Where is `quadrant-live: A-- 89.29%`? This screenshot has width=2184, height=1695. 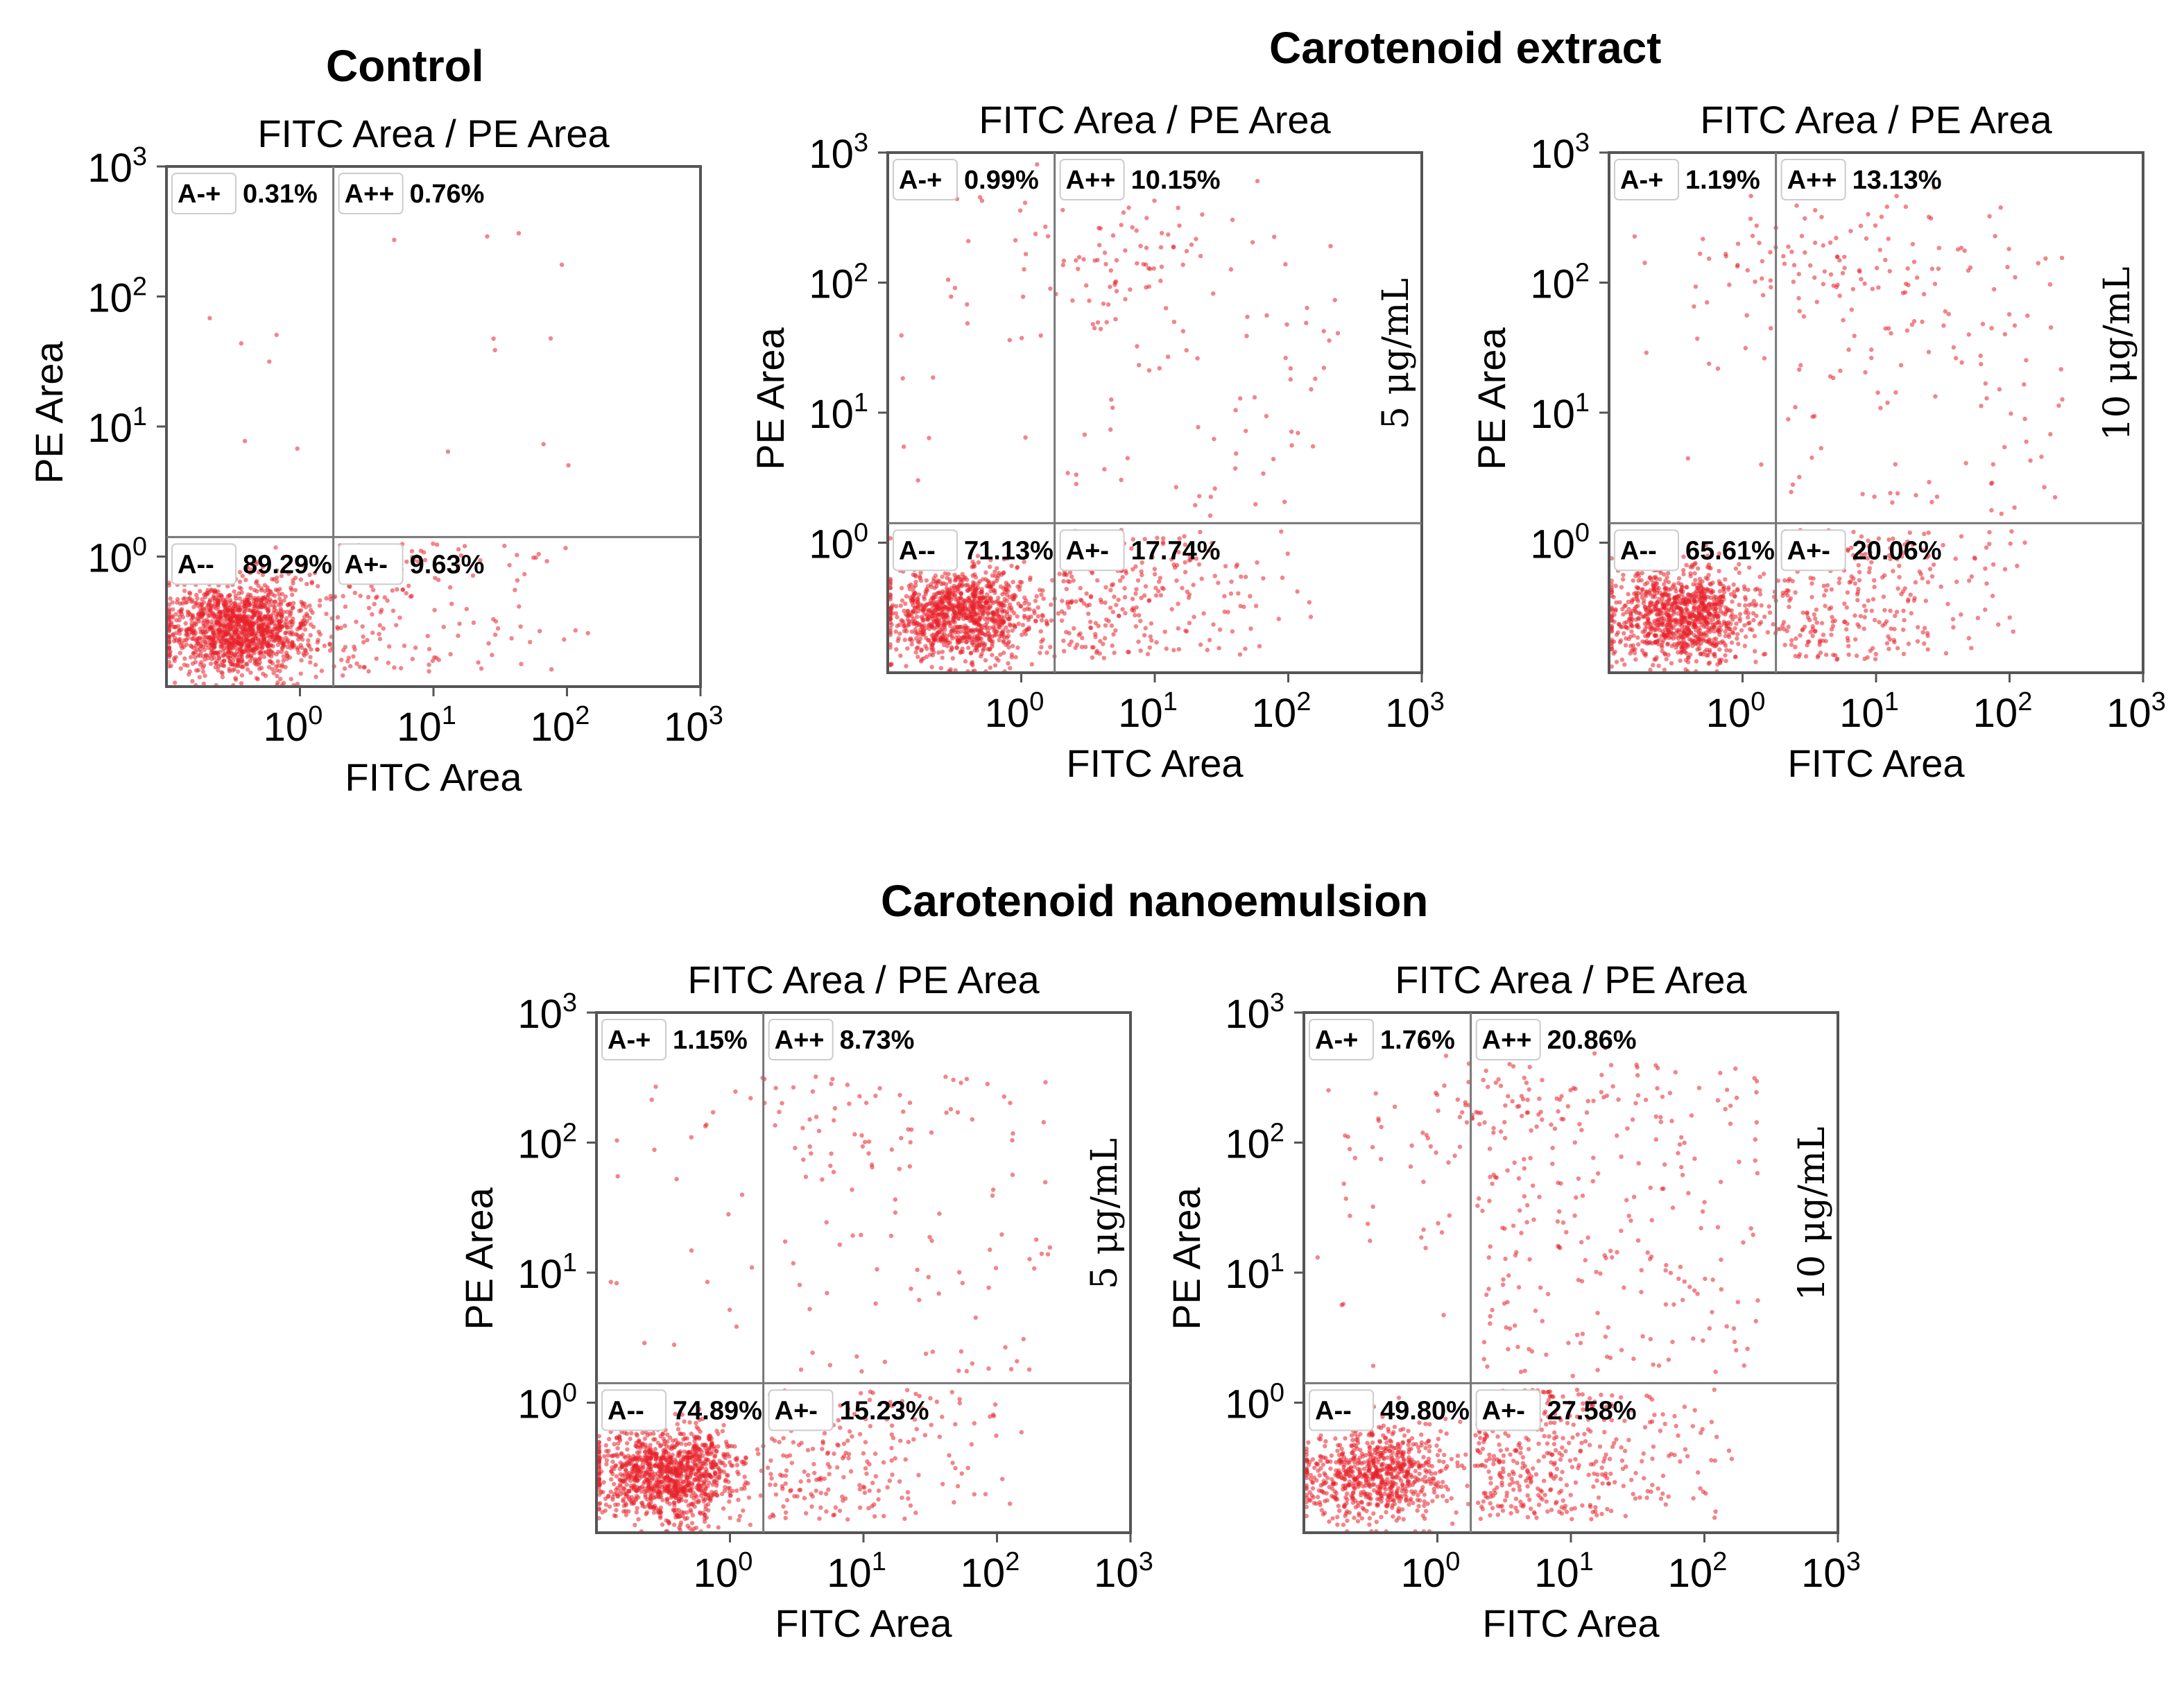
quadrant-live: A-- 89.29% is located at coordinates (251, 564).